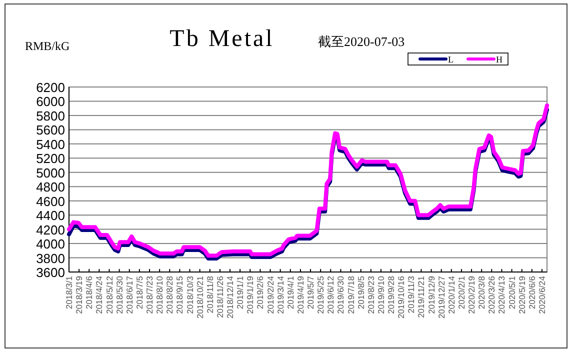  Describe the element at coordinates (50, 158) in the screenshot. I see `y-tick-label: 5200` at that location.